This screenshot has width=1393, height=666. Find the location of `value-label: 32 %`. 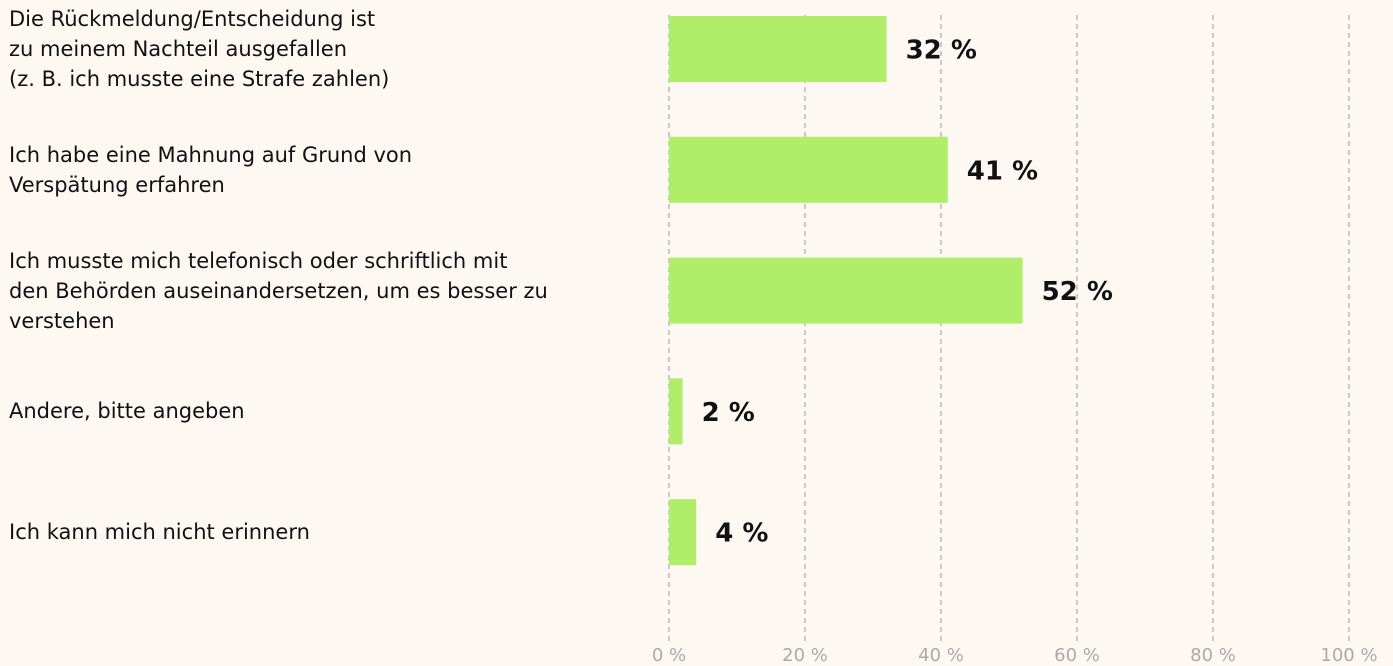

value-label: 32 % is located at coordinates (941, 51).